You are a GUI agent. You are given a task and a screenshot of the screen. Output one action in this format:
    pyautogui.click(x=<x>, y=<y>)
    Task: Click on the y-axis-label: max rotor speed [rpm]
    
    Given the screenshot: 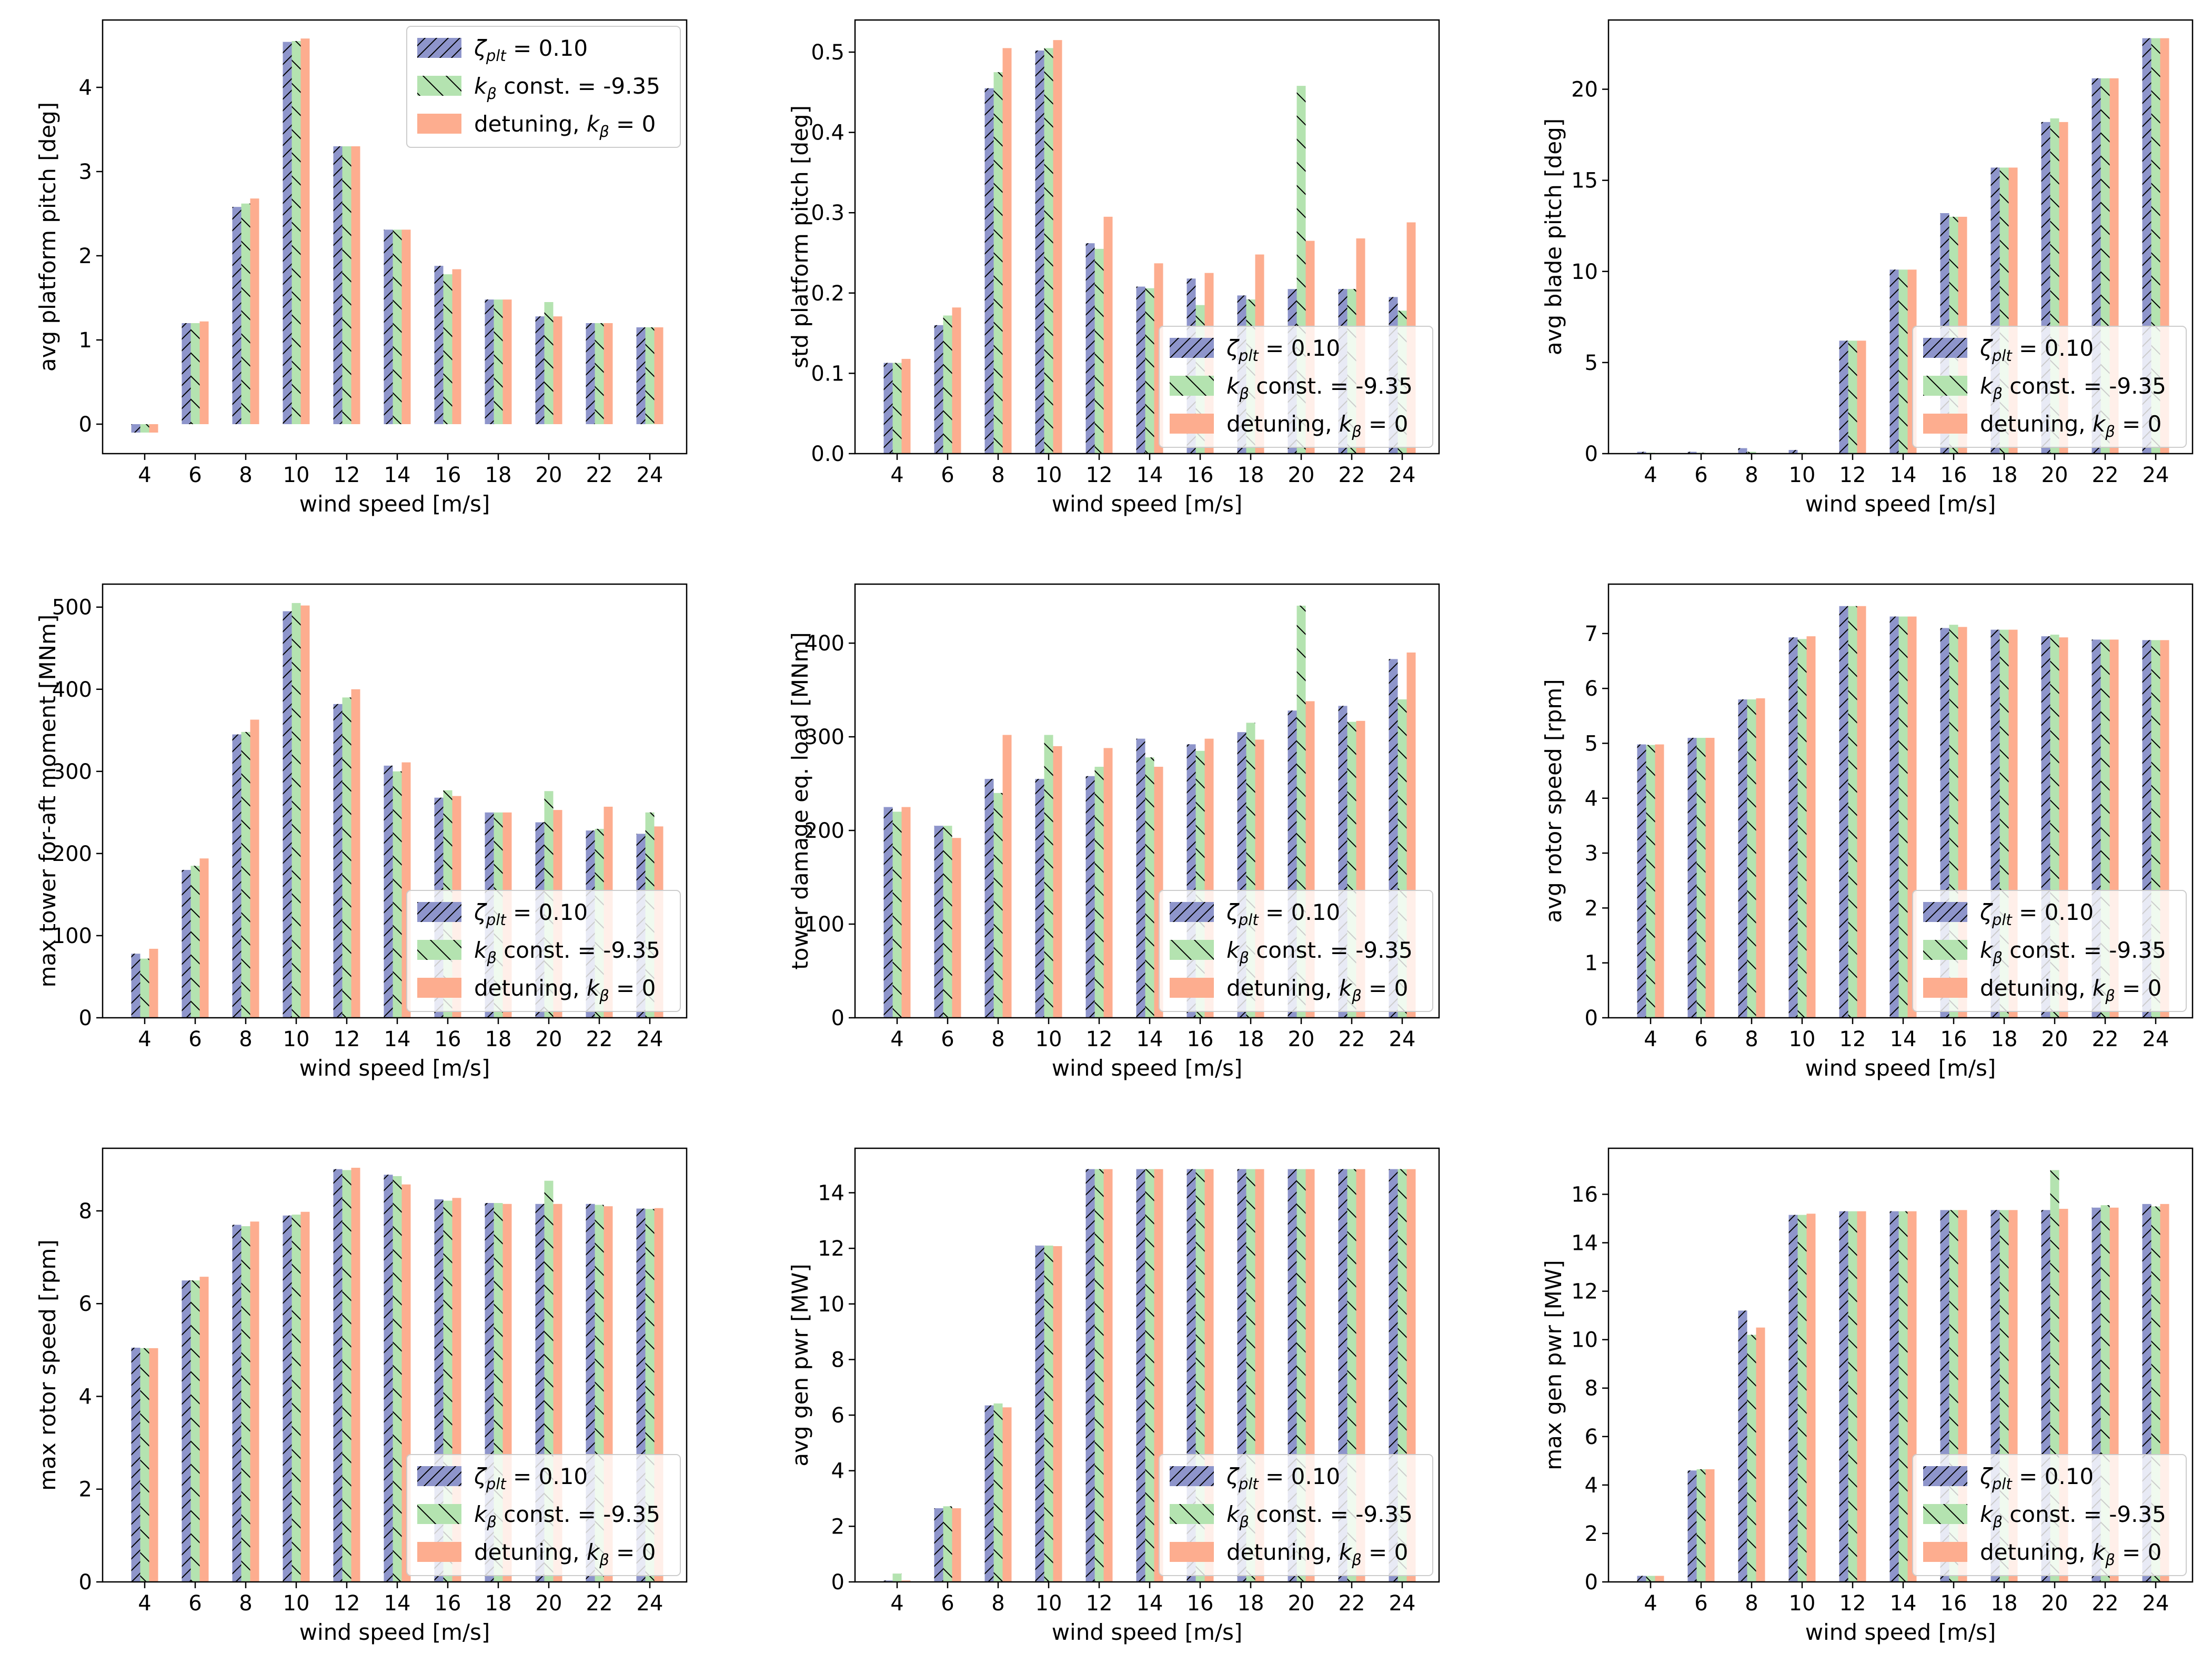 What is the action you would take?
    pyautogui.click(x=48, y=1365)
    